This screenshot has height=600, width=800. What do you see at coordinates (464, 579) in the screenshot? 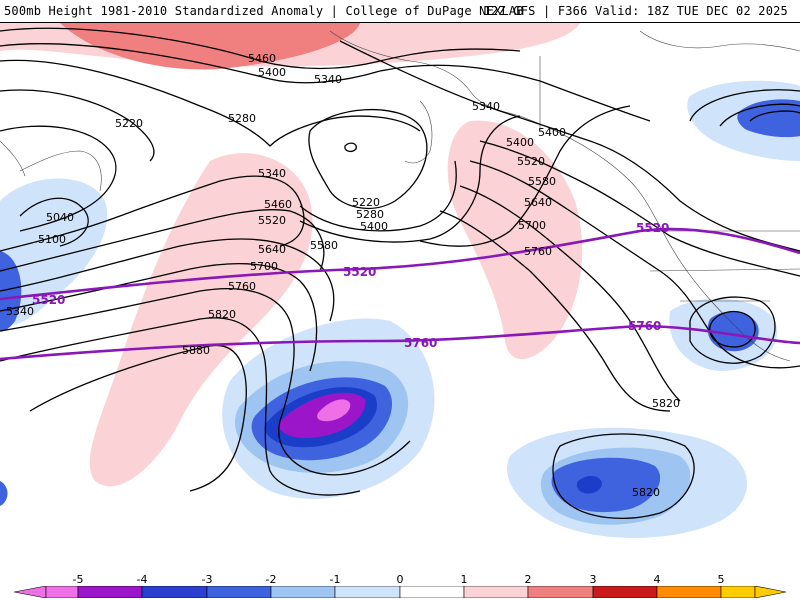
I see `colorbar-tick-label: 1` at bounding box center [464, 579].